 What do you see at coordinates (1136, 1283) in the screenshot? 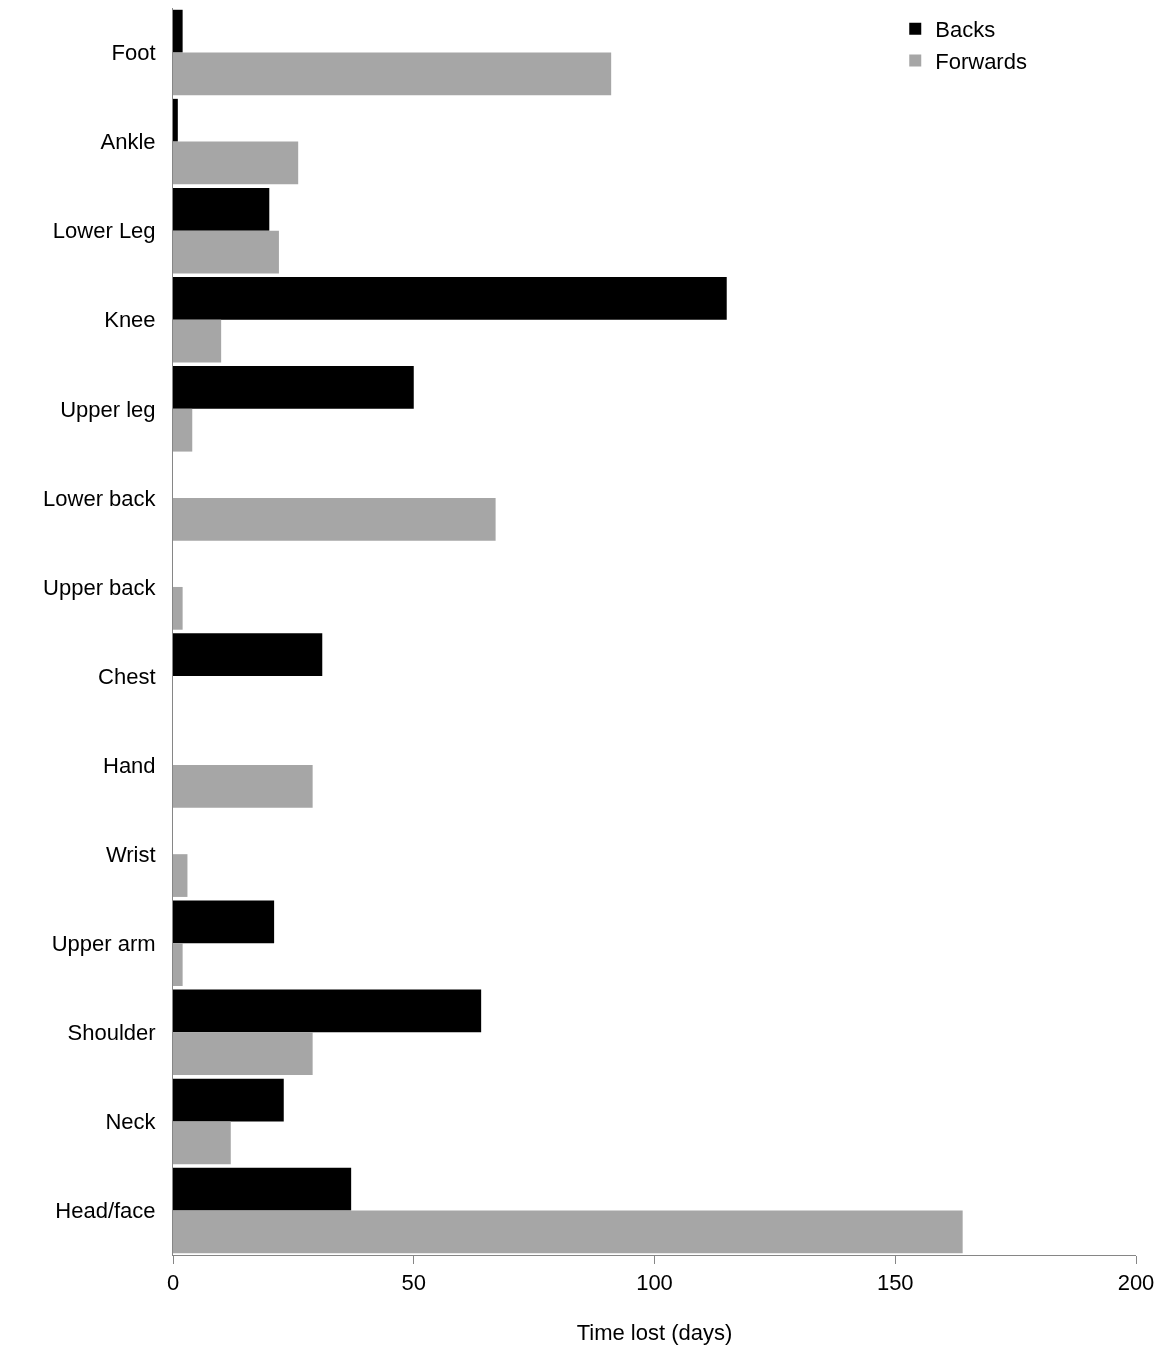
I see `x-tick-label: 200` at bounding box center [1136, 1283].